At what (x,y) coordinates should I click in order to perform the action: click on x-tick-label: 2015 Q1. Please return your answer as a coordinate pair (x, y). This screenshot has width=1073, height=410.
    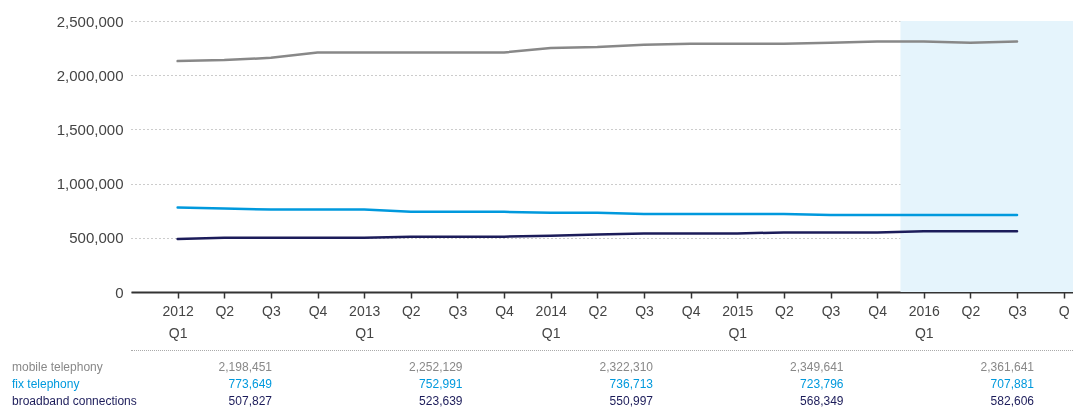
    Looking at the image, I should click on (738, 321).